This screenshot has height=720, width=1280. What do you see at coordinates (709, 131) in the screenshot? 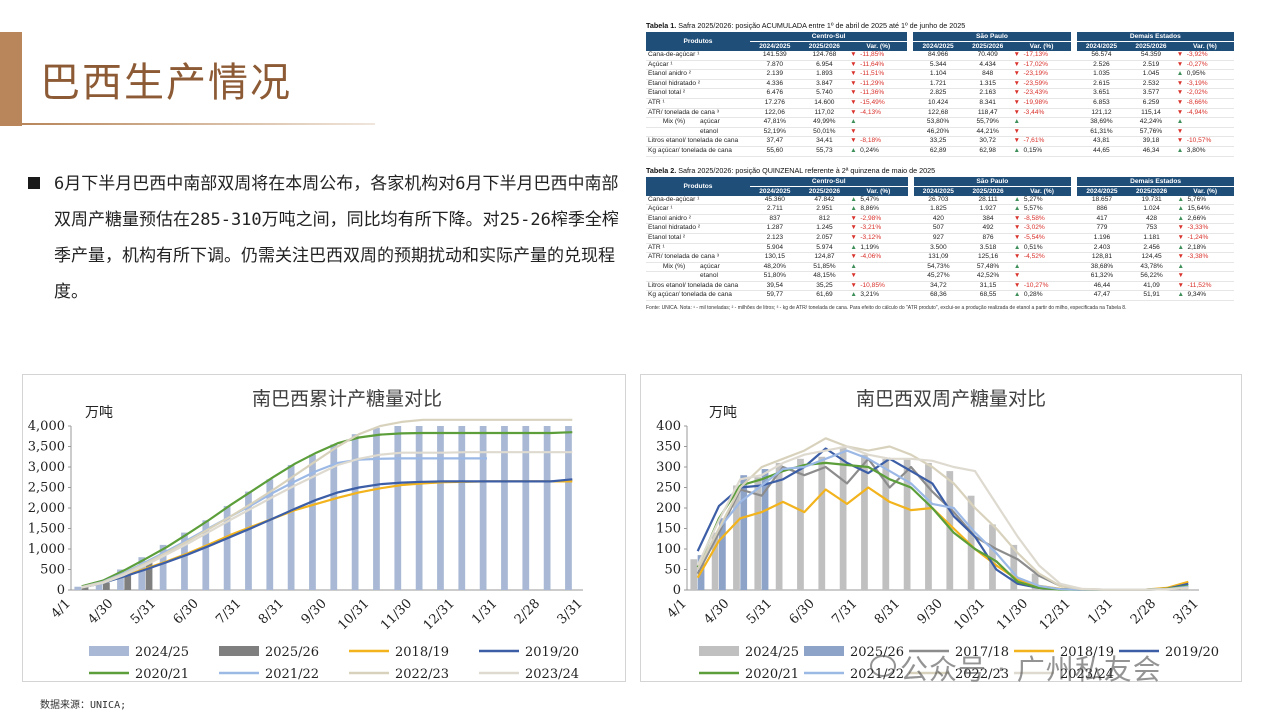
I see `mix-sublabel: etanol` at bounding box center [709, 131].